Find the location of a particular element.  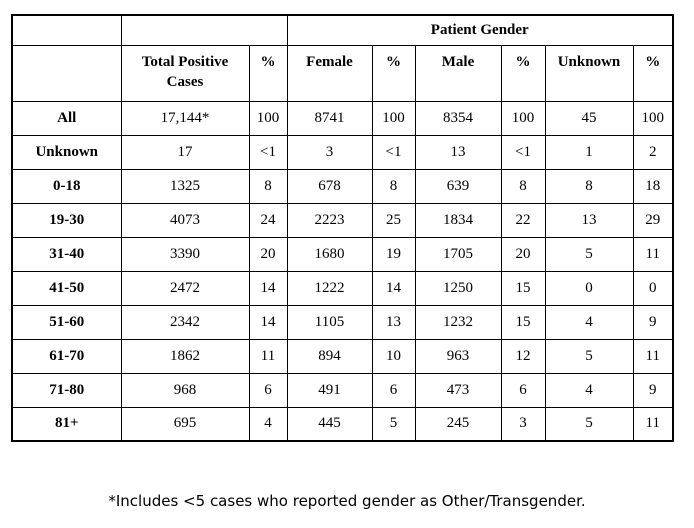

row-label: 0-18 is located at coordinates (66, 186).